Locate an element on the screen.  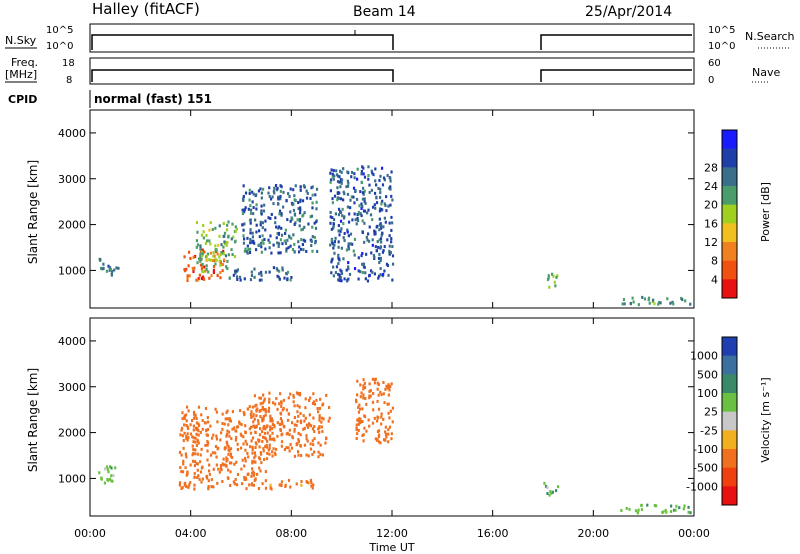
colorbar-frame is located at coordinates (729, 421).